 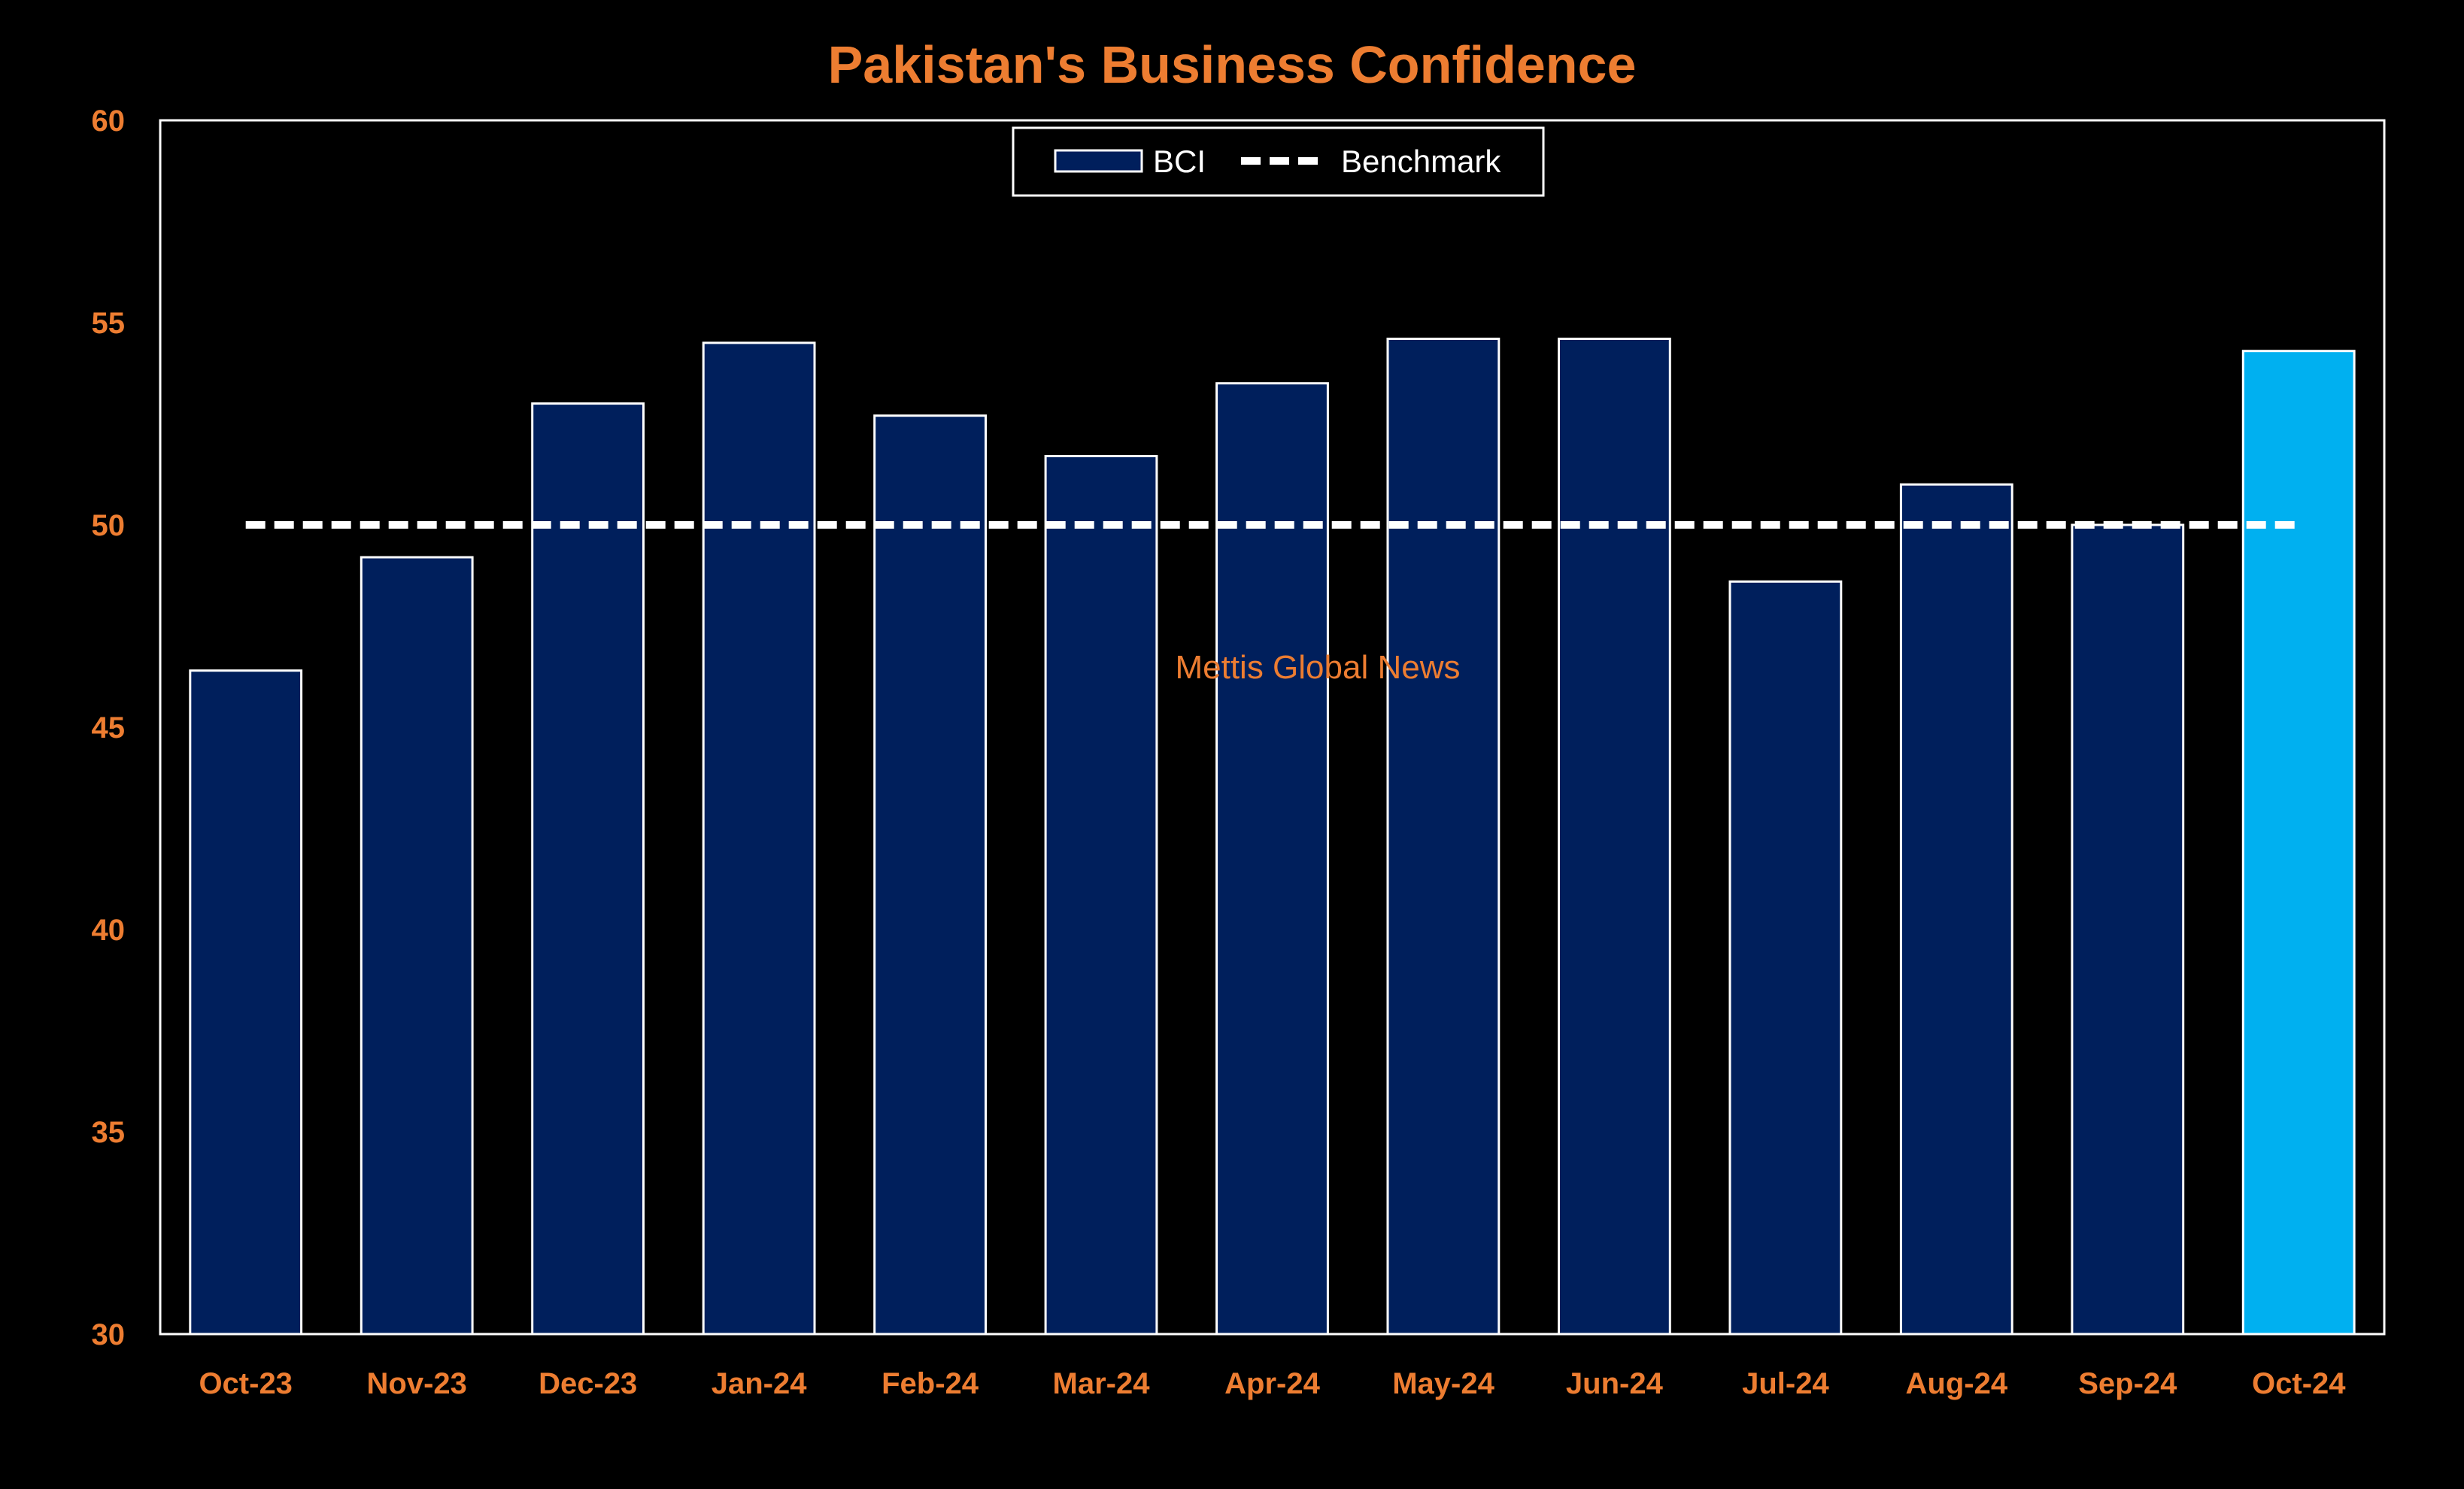 What do you see at coordinates (1179, 161) in the screenshot?
I see `legend-bci-label: BCI` at bounding box center [1179, 161].